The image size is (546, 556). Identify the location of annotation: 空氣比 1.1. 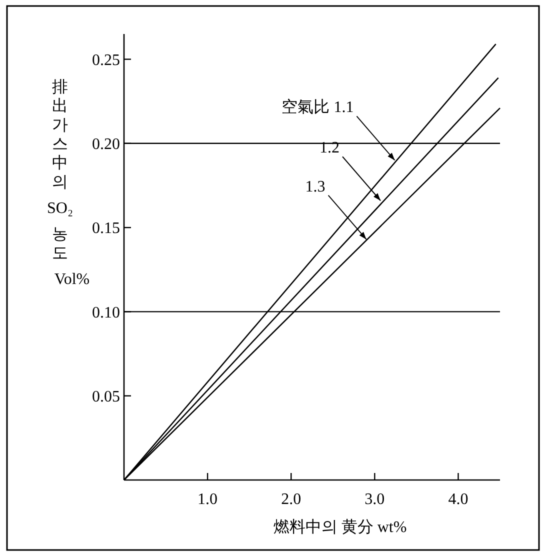
(318, 107).